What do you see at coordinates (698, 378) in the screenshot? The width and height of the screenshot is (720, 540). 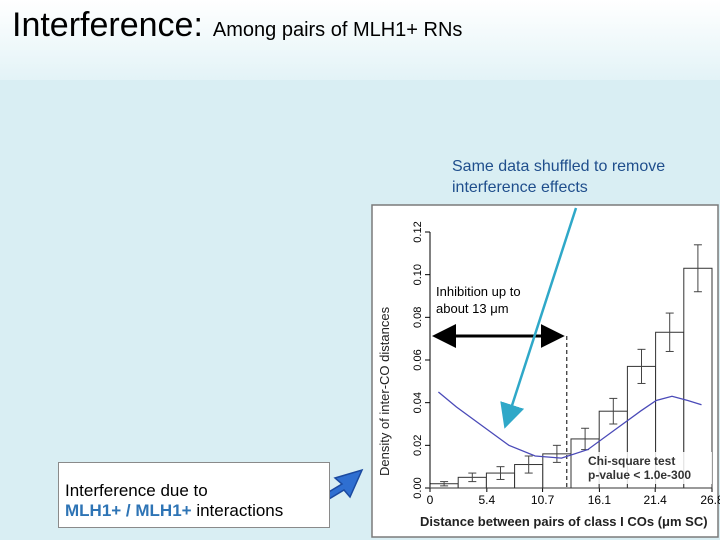 I see `bar` at bounding box center [698, 378].